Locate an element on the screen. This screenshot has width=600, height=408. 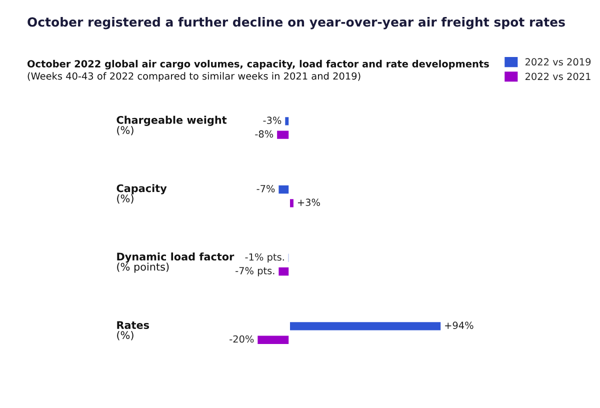
data-label: -7% is located at coordinates (265, 188).